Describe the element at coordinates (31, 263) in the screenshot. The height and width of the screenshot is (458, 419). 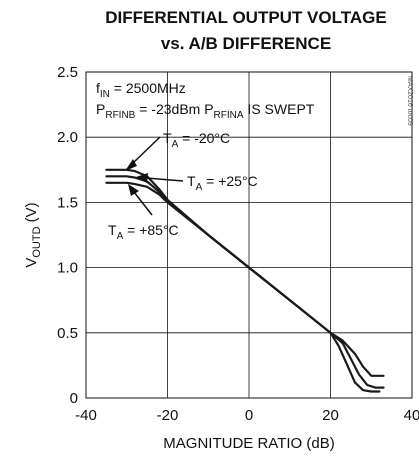
I see `y-axis-label-main: V` at that location.